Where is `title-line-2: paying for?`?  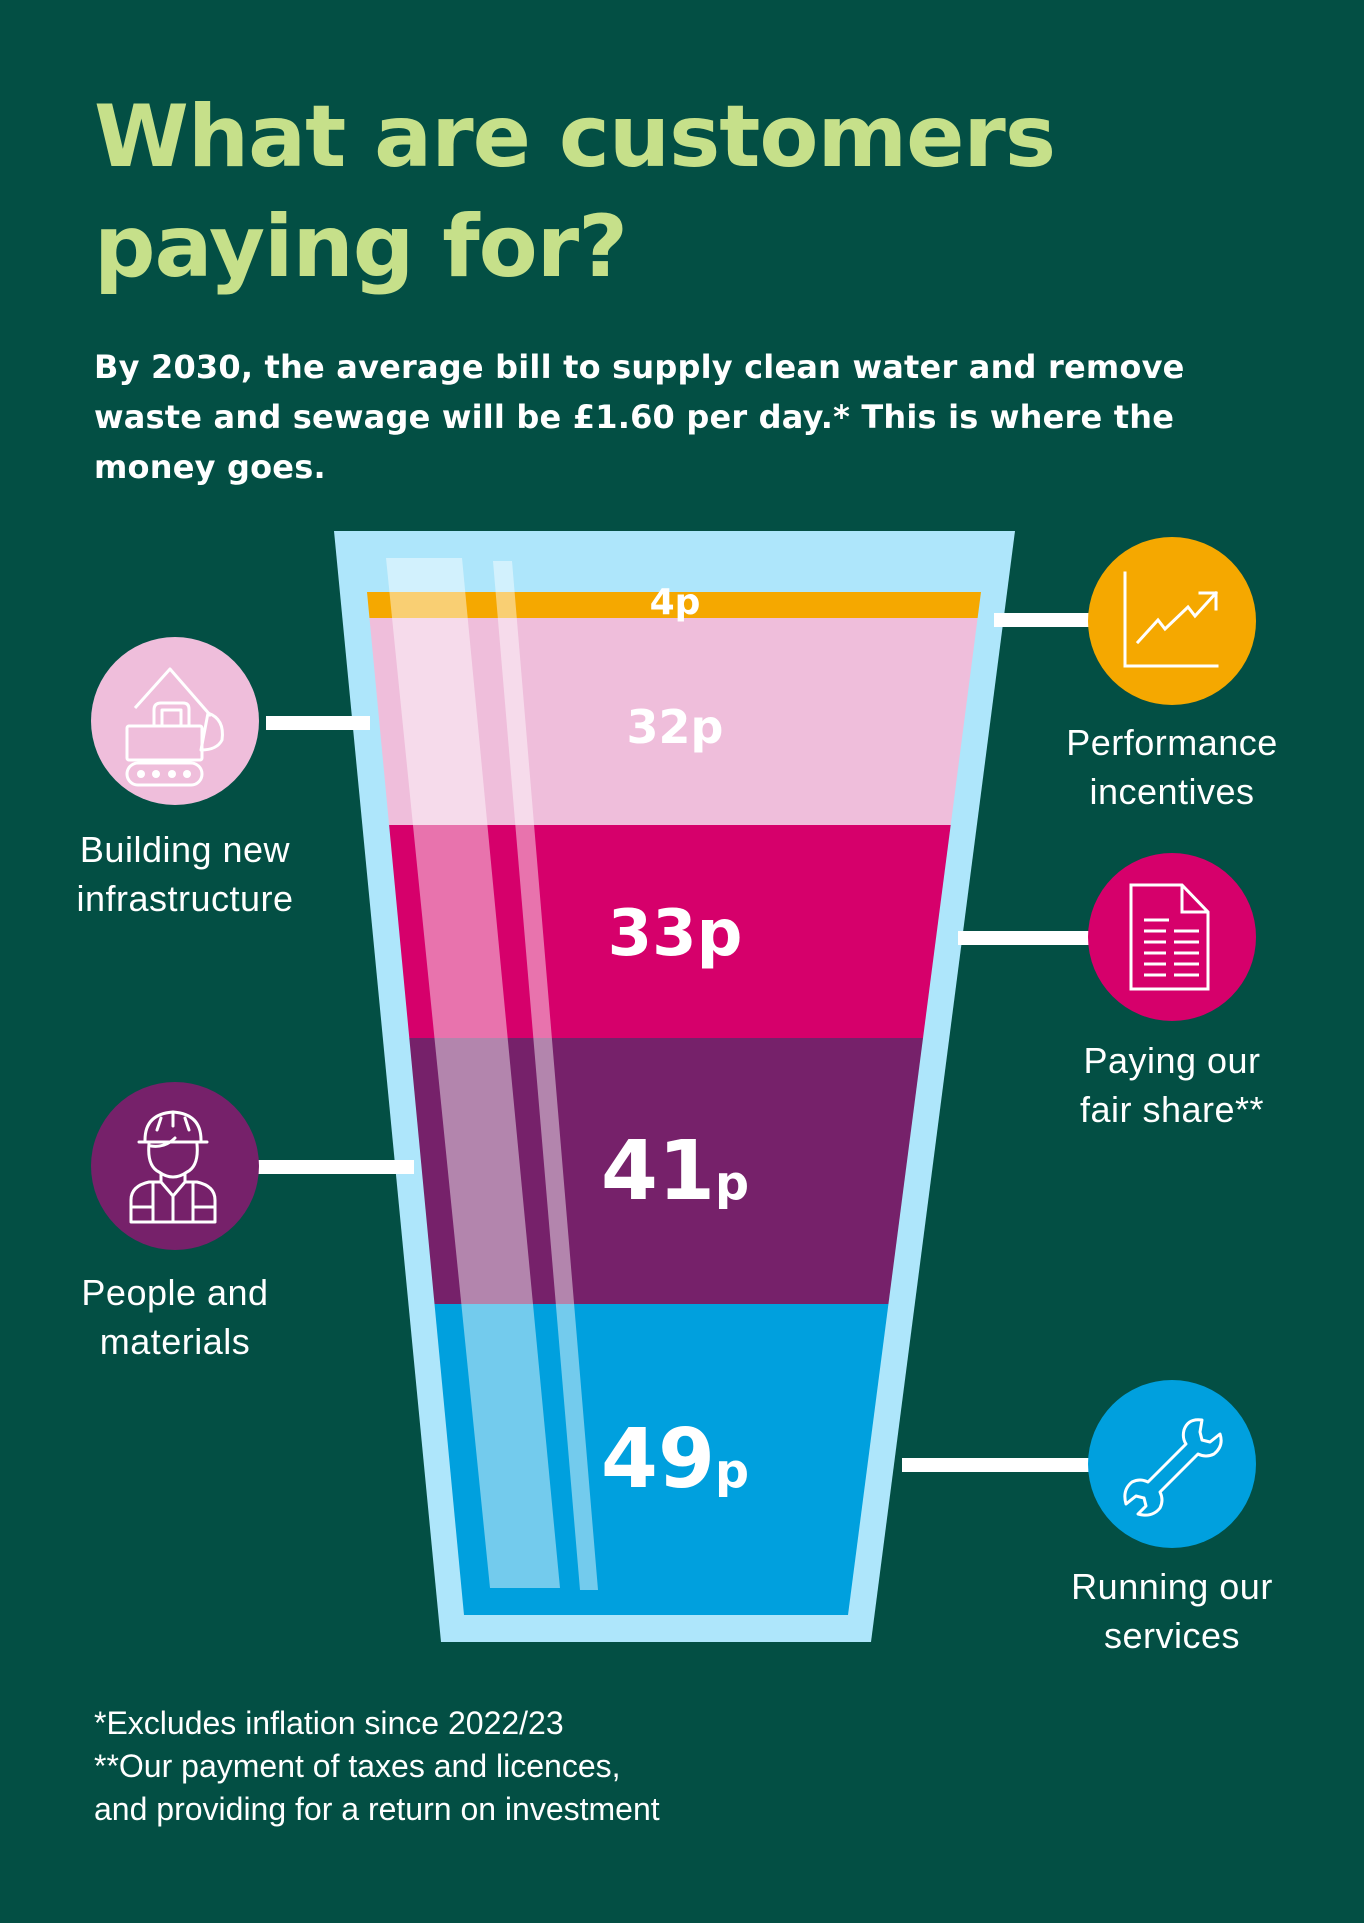
title-line-2: paying for? is located at coordinates (361, 247).